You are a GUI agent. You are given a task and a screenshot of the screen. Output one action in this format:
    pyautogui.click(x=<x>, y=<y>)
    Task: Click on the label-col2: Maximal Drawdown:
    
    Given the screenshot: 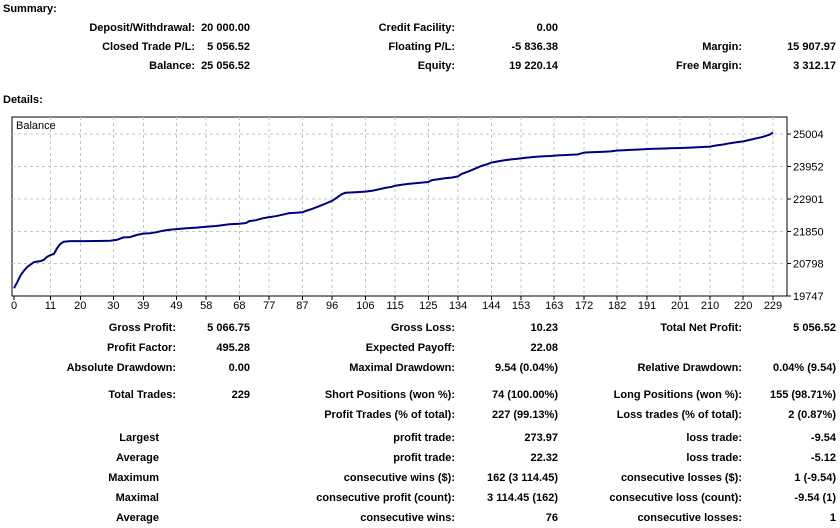 What is the action you would take?
    pyautogui.click(x=402, y=368)
    